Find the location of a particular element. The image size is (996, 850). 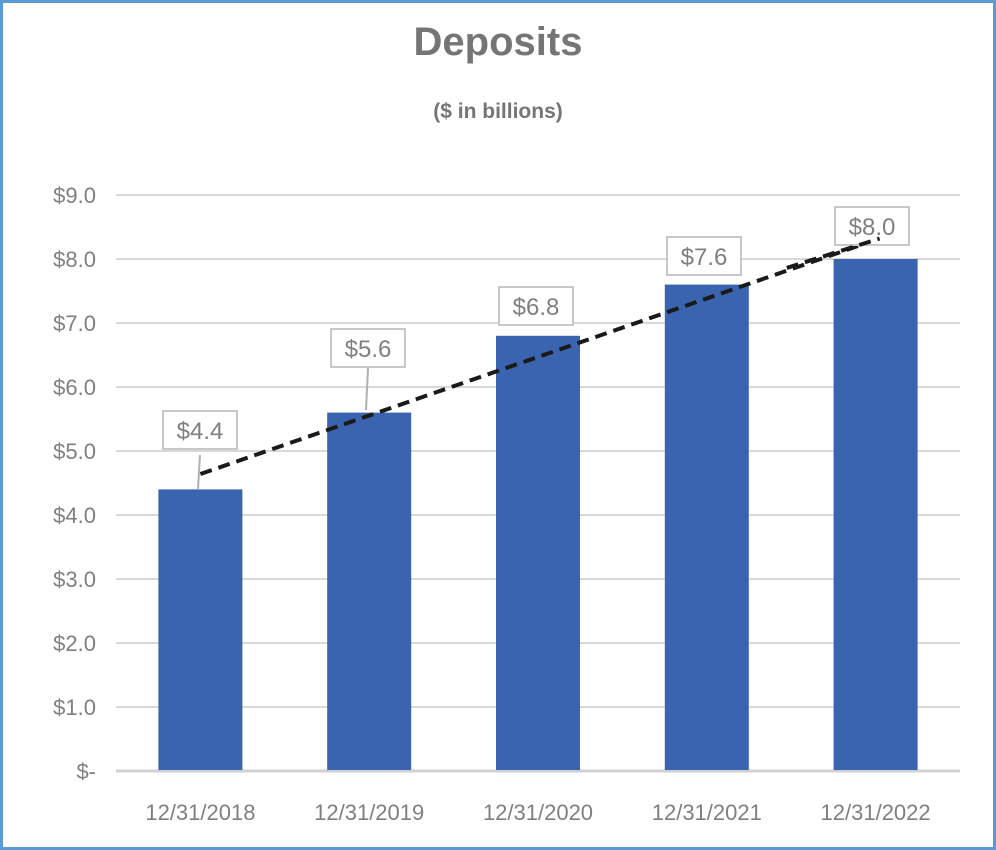

x-tick-label: 12/31/2018 is located at coordinates (200, 812).